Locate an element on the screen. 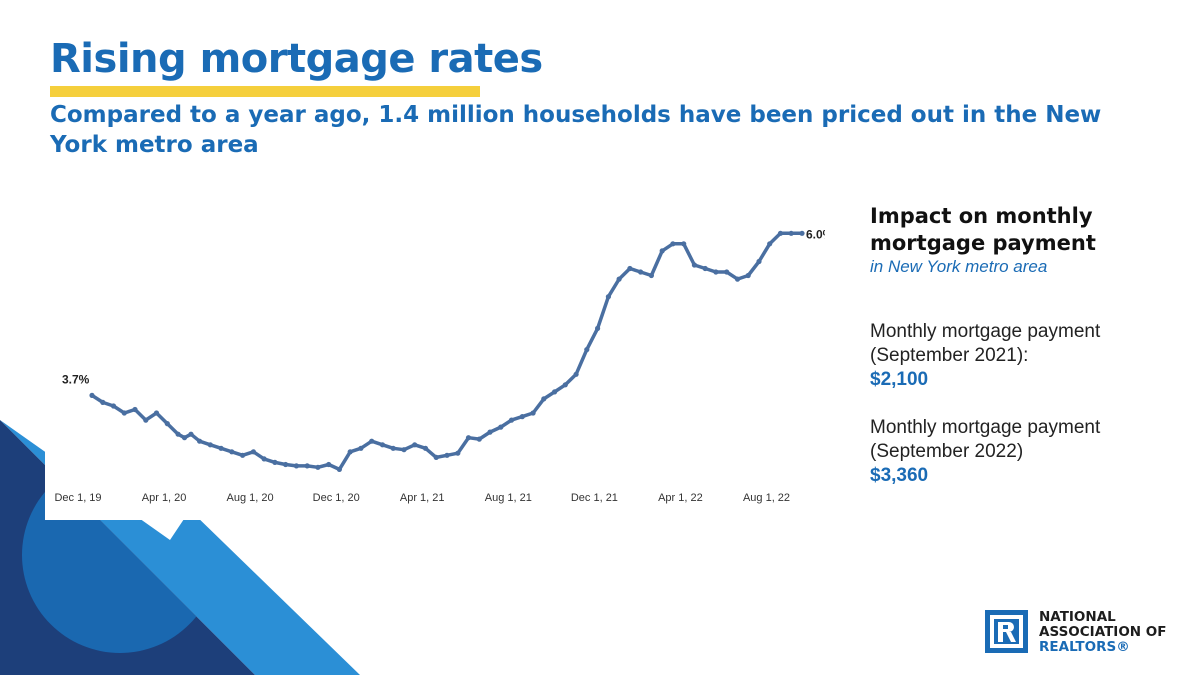 This screenshot has width=1200, height=675. chart-annotation-layer: 3.7% 6.0% is located at coordinates (443, 306).